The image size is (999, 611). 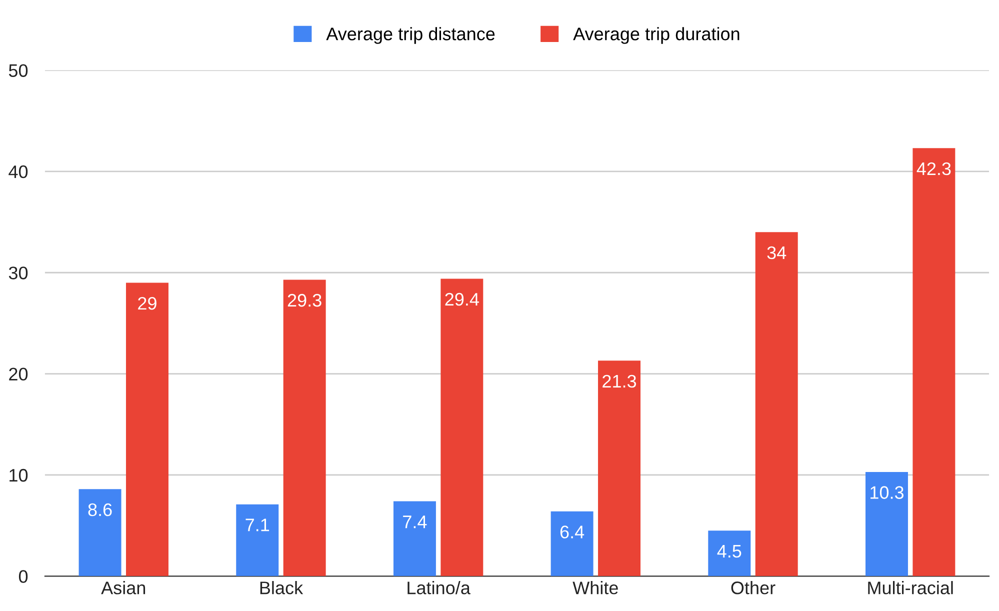 I want to click on data-label: 34, so click(x=776, y=253).